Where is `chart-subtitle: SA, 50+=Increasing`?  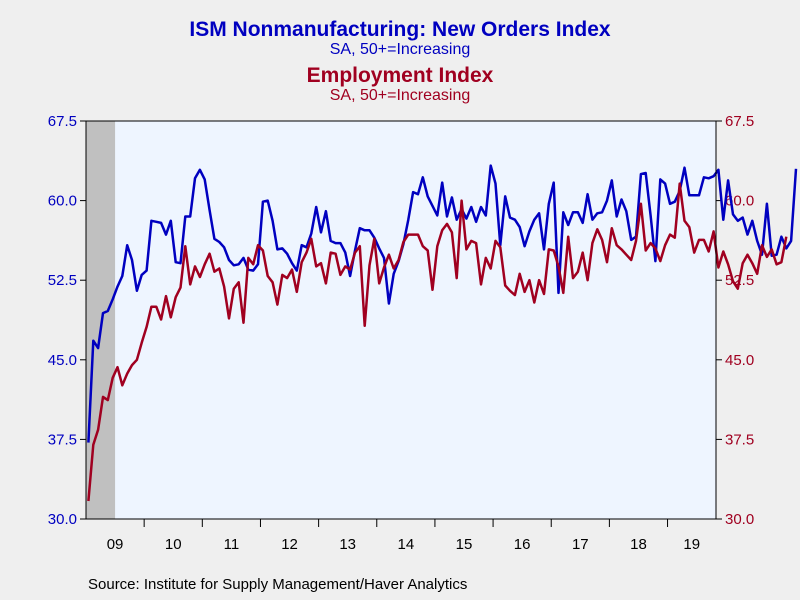 chart-subtitle: SA, 50+=Increasing is located at coordinates (400, 49).